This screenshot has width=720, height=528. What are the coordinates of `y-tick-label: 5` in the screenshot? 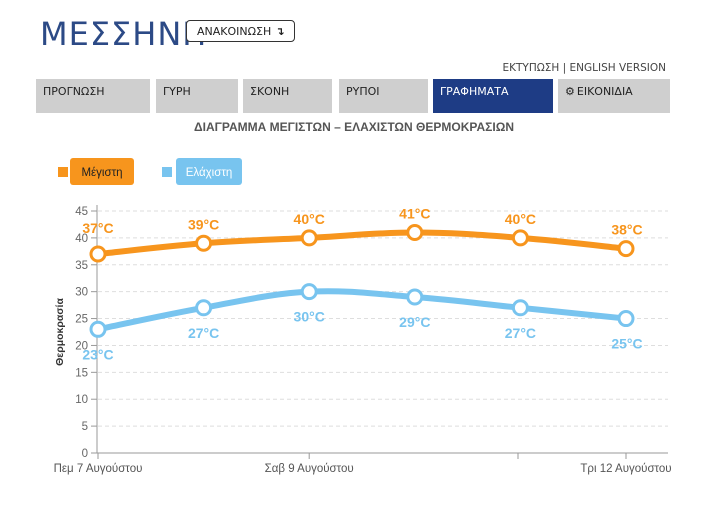 It's located at (85, 427).